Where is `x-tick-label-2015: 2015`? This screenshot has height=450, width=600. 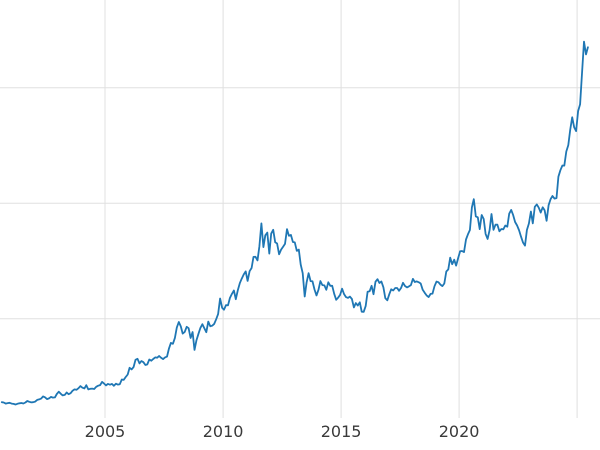 x-tick-label-2015: 2015 is located at coordinates (341, 431).